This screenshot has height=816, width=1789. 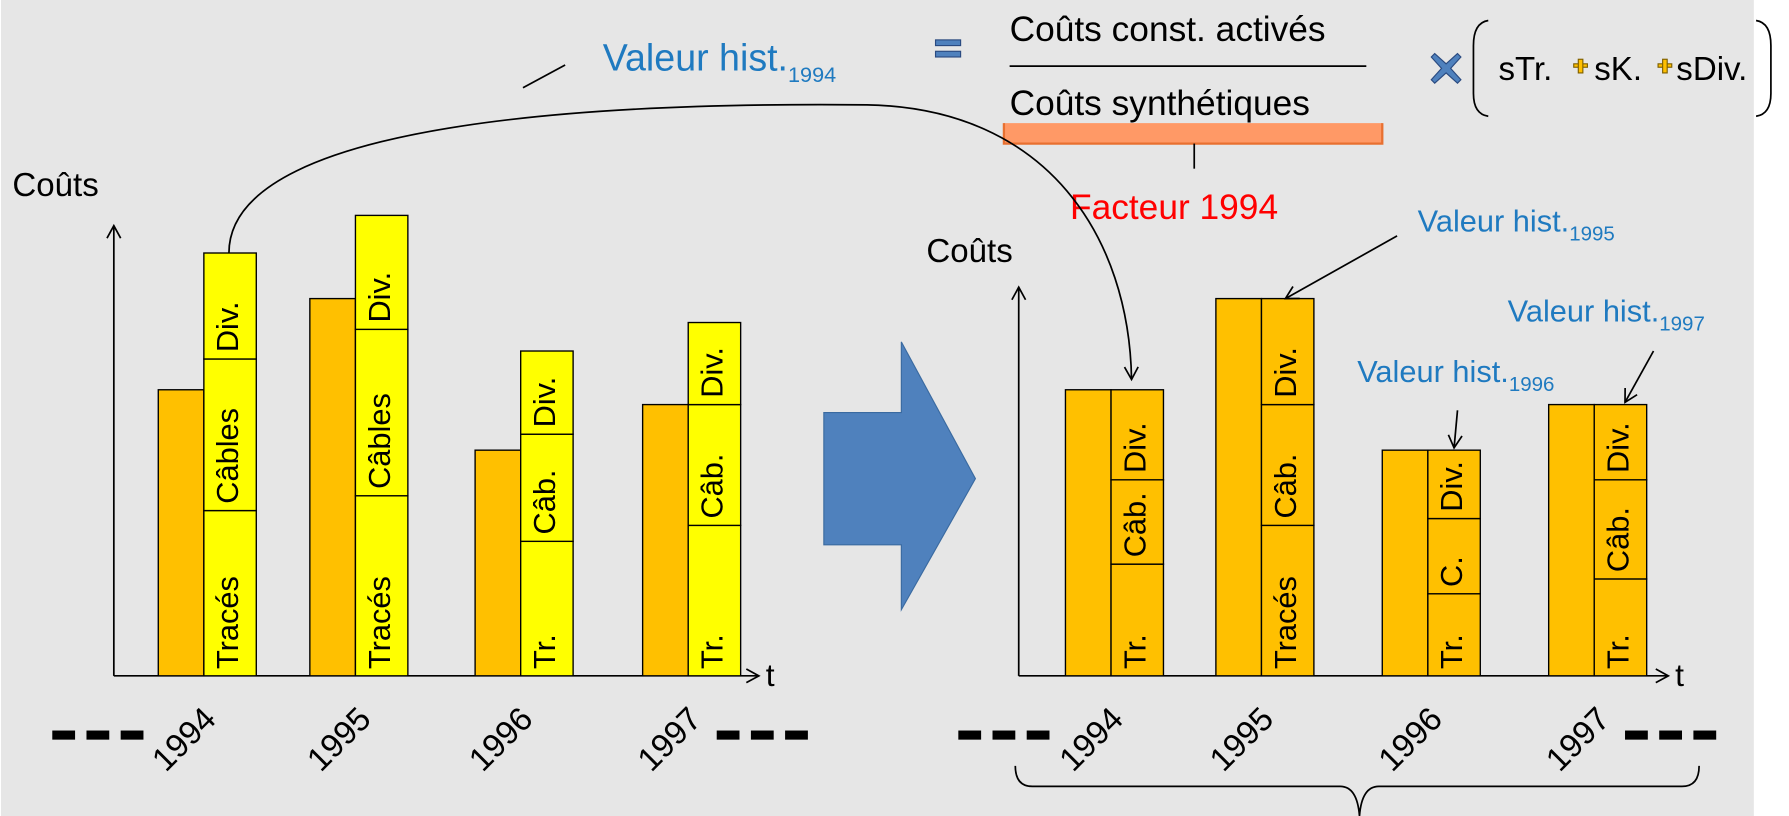 What do you see at coordinates (1526, 69) in the screenshot?
I see `term: sTr.` at bounding box center [1526, 69].